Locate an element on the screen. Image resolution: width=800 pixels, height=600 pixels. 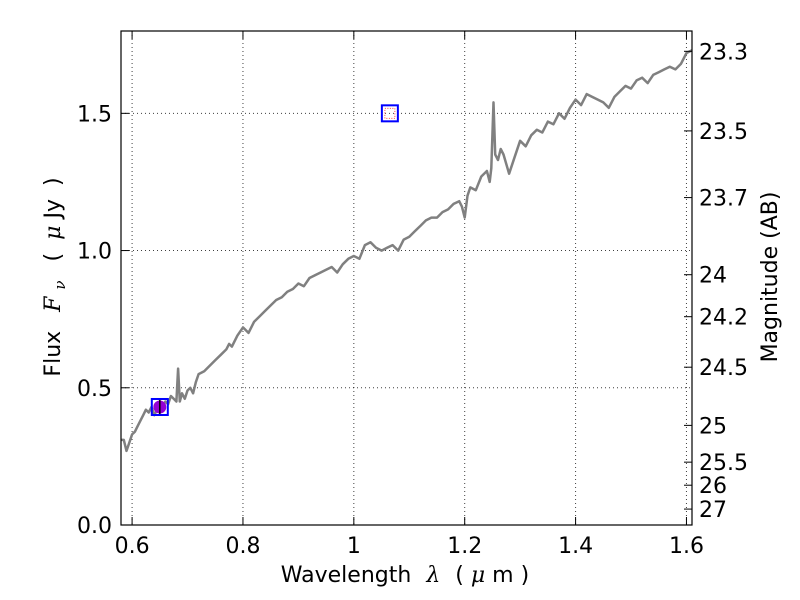
y-tick-label-2: 1.0 is located at coordinates (94, 252).